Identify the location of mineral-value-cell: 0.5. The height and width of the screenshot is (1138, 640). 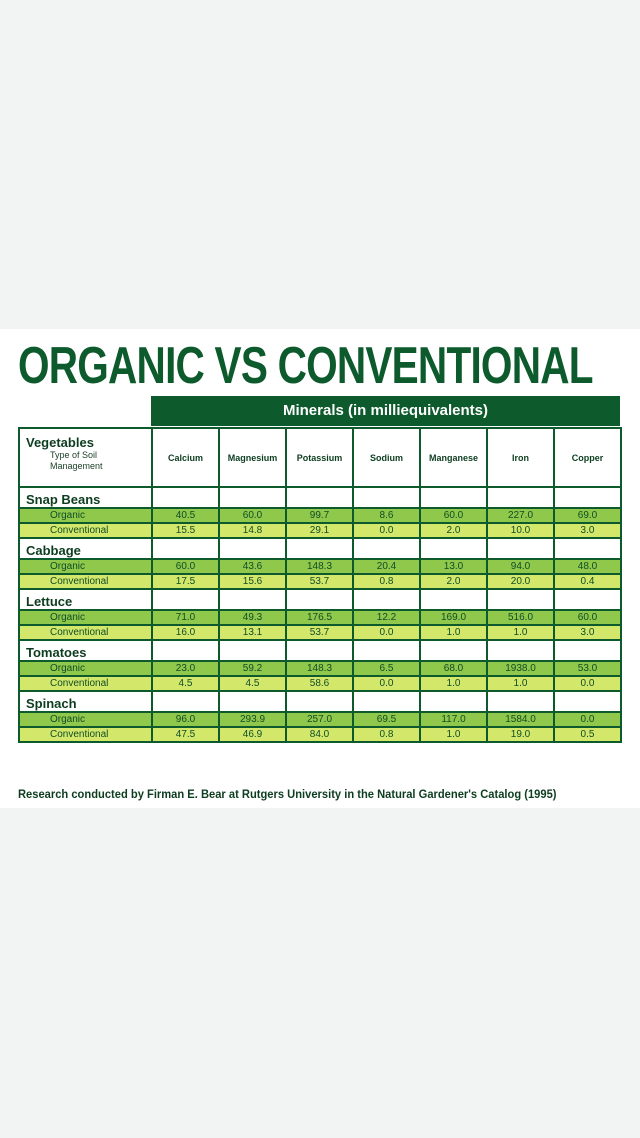
(587, 734).